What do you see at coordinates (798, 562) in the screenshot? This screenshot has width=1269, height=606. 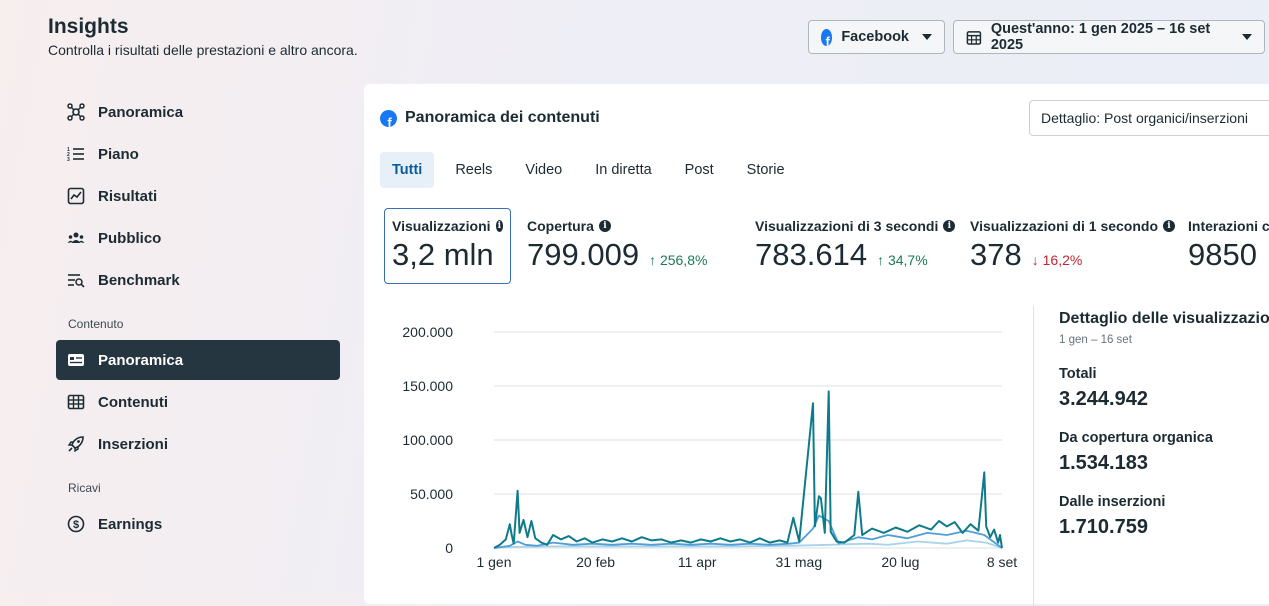 I see `x-tick-label: 31 mag` at bounding box center [798, 562].